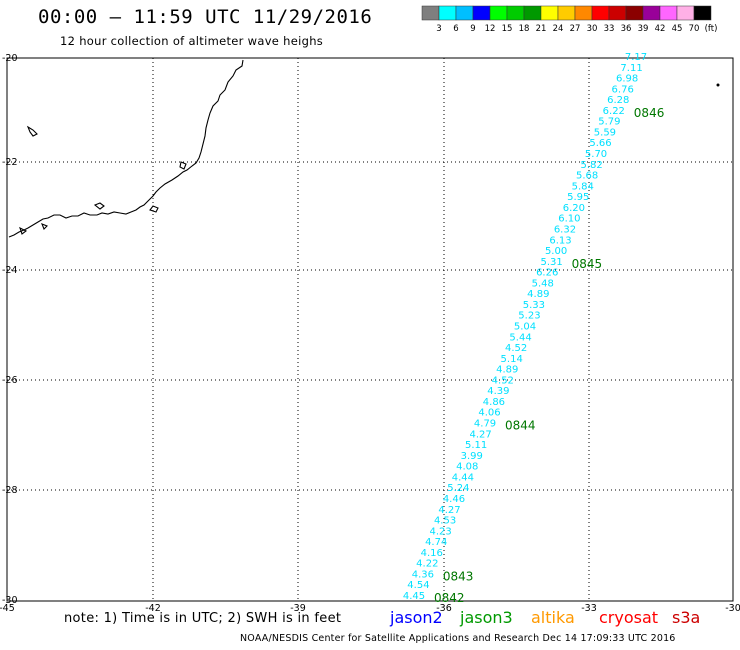 This screenshot has width=740, height=650. What do you see at coordinates (543, 283) in the screenshot?
I see `wave-height-value: 5.48` at bounding box center [543, 283].